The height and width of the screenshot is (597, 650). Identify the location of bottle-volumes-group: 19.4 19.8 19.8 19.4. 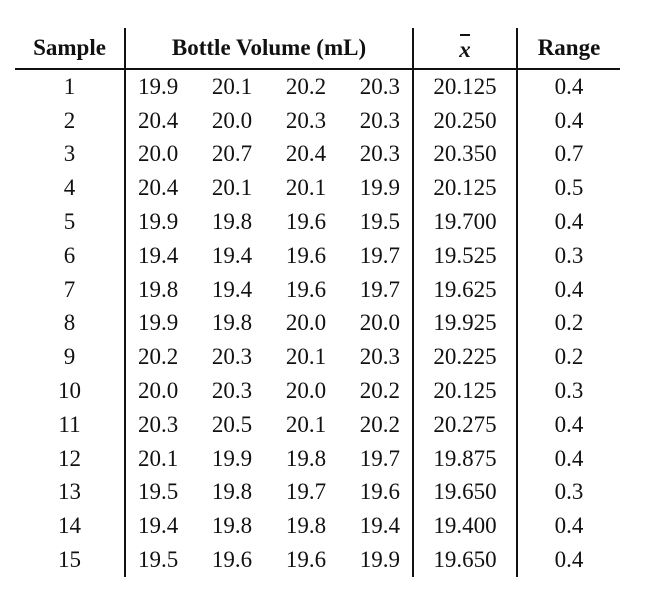
(269, 526).